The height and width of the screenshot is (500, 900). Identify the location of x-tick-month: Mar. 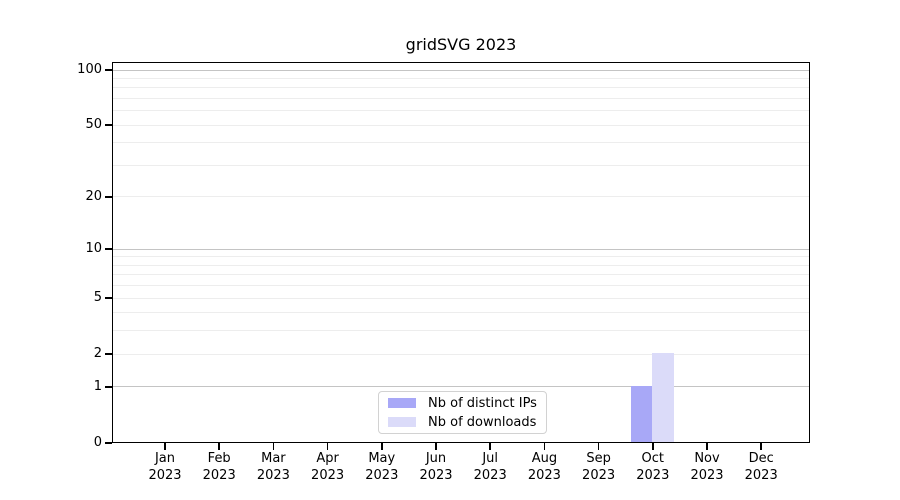
(273, 458).